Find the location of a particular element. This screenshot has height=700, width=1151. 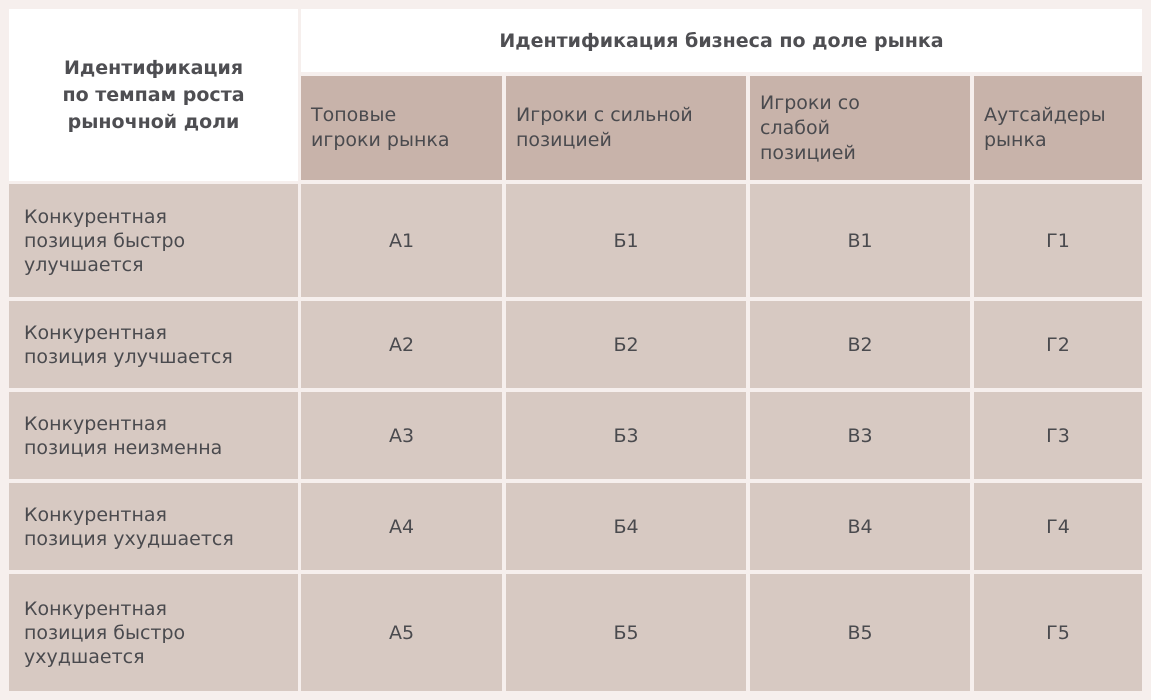

row-header-fast-worsening: Конкурентная позиция быстро ухудшается is located at coordinates (153, 632).